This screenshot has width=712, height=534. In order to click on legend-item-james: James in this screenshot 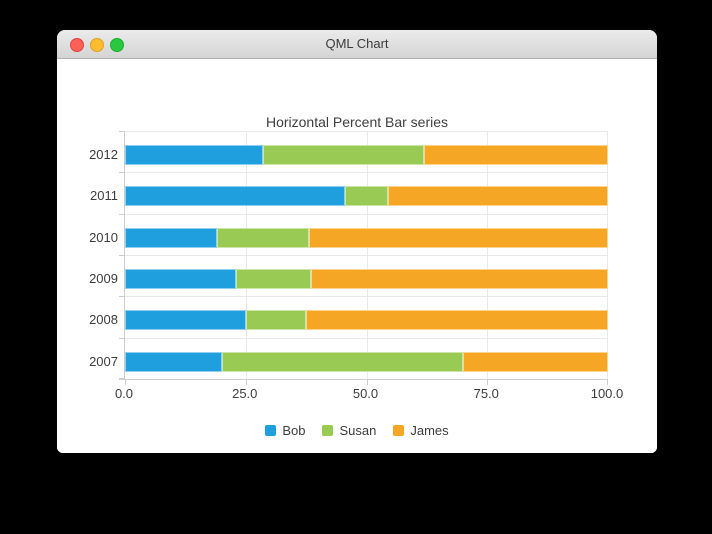, I will do `click(421, 430)`.